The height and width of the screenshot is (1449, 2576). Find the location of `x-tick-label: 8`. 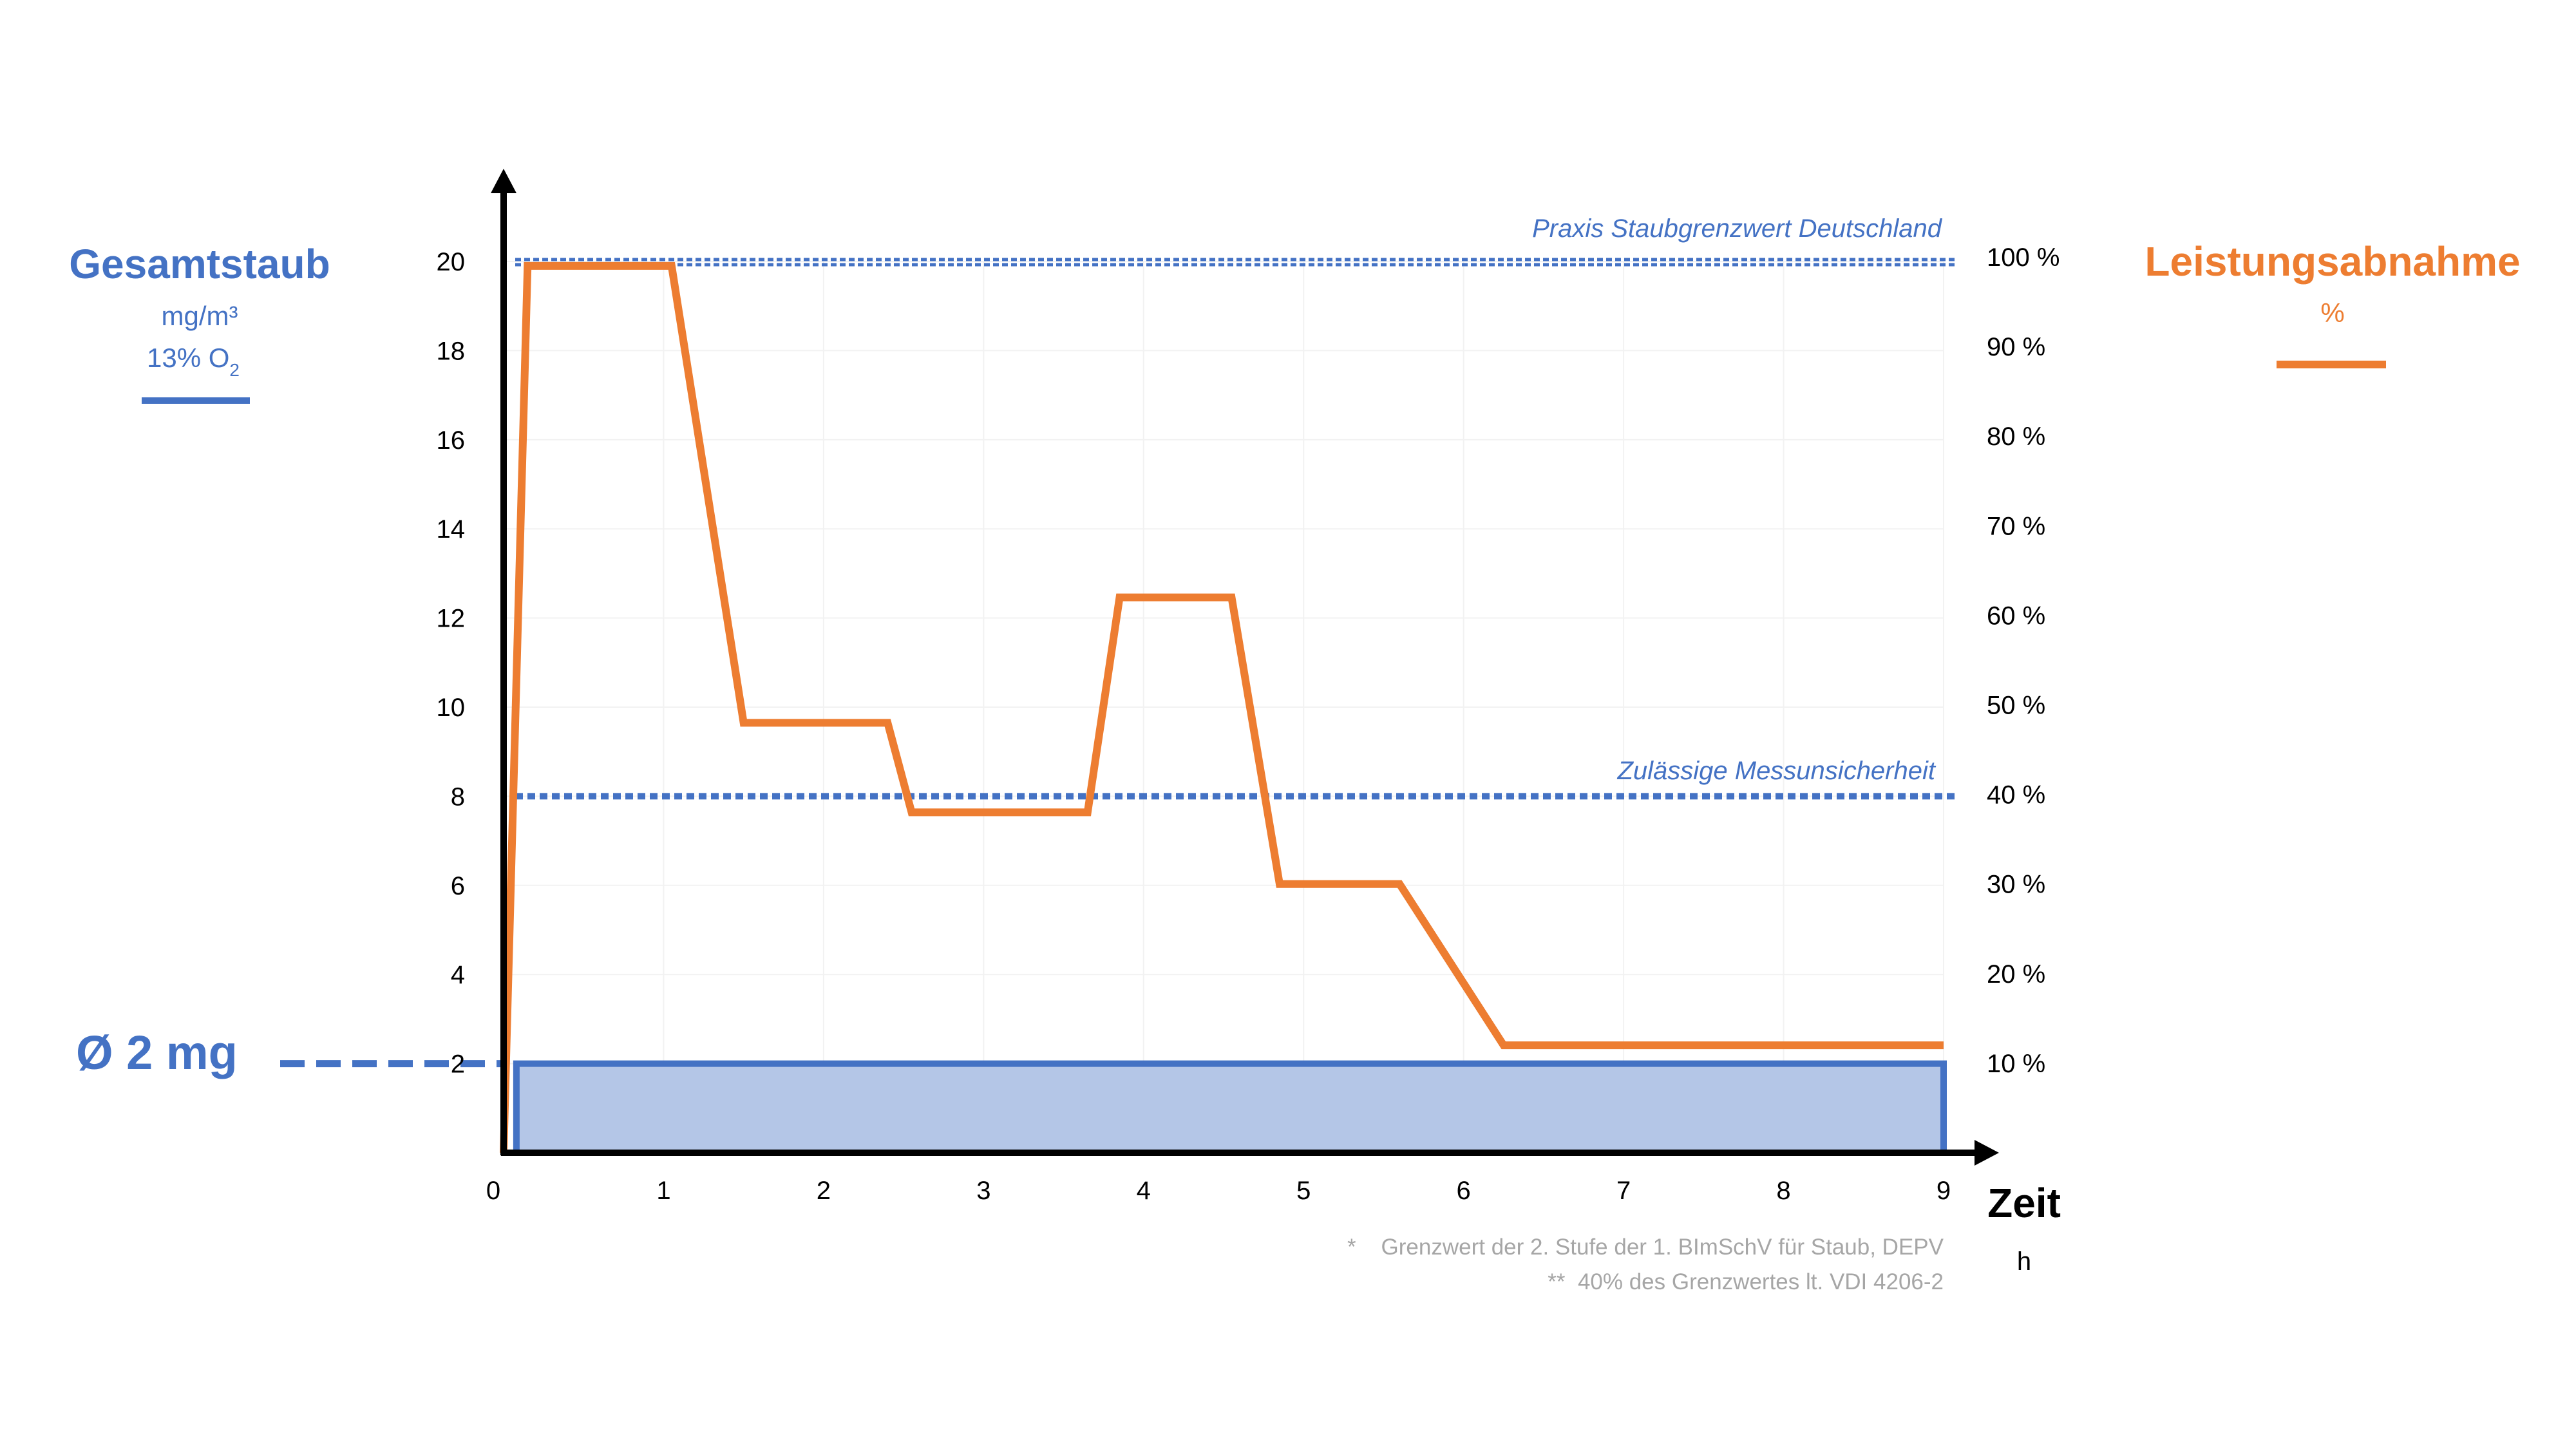

x-tick-label: 8 is located at coordinates (1783, 1191).